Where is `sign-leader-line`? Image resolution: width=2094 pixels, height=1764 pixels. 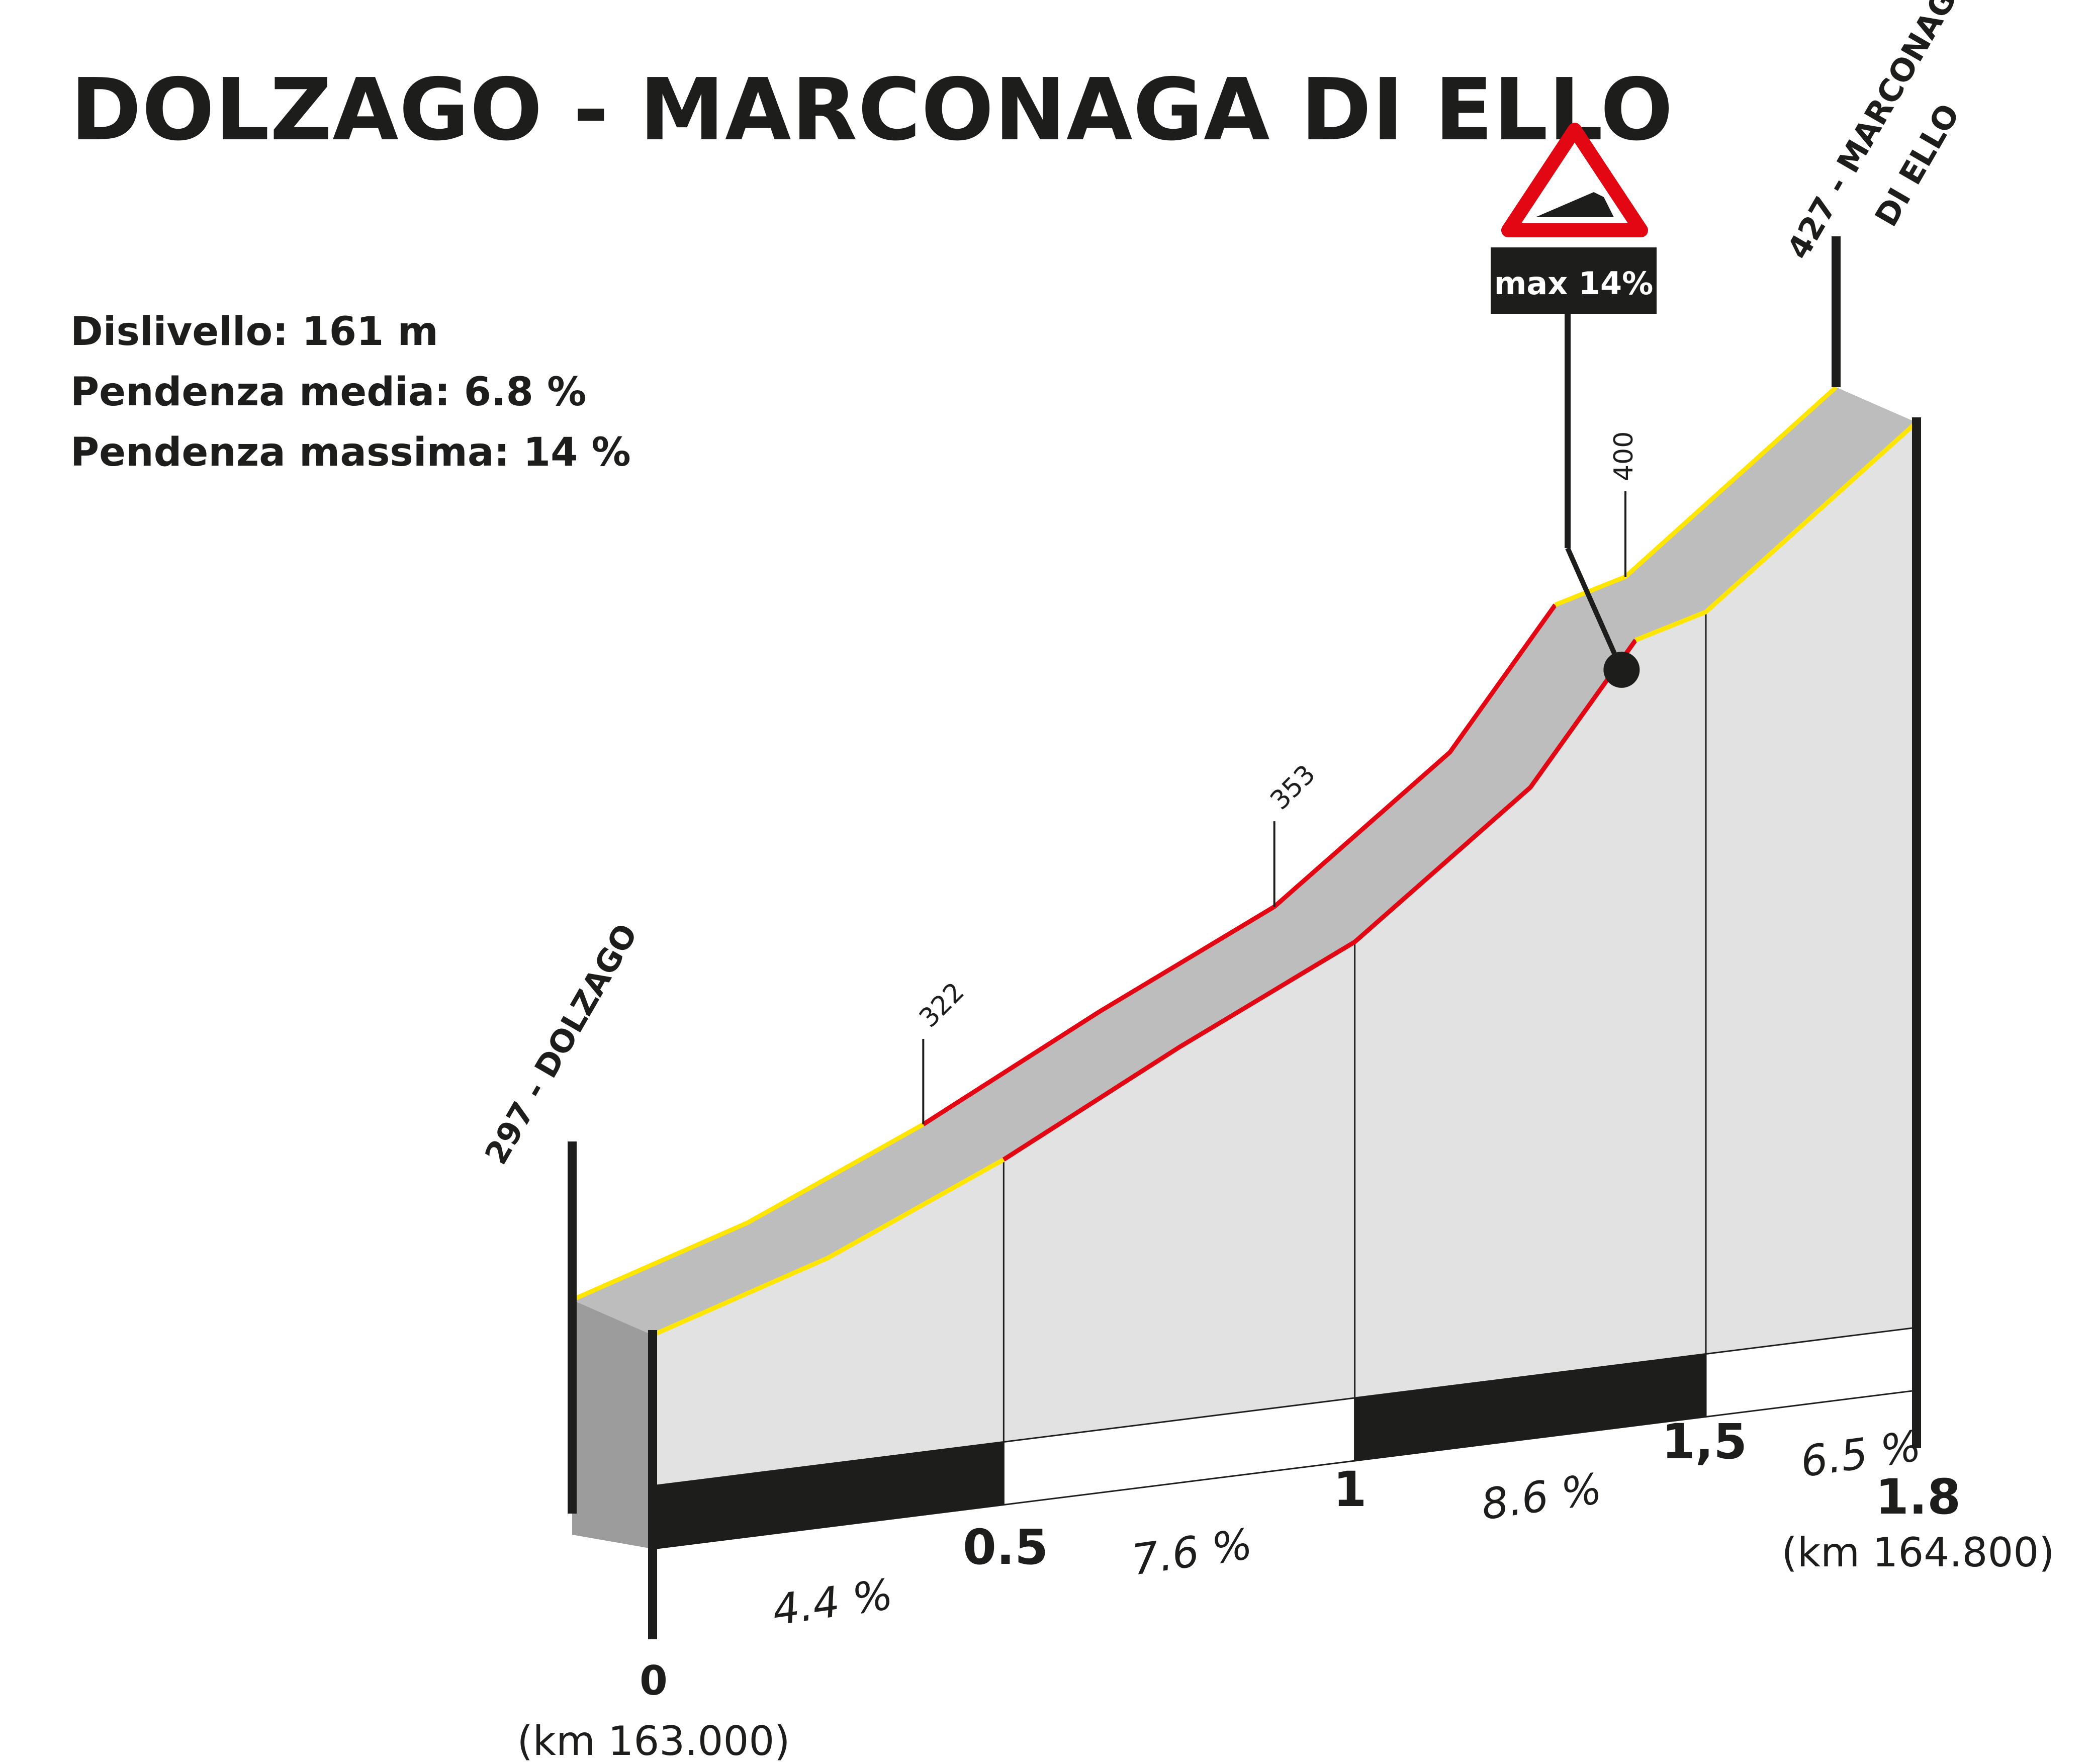
sign-leader-line is located at coordinates (1594, 609).